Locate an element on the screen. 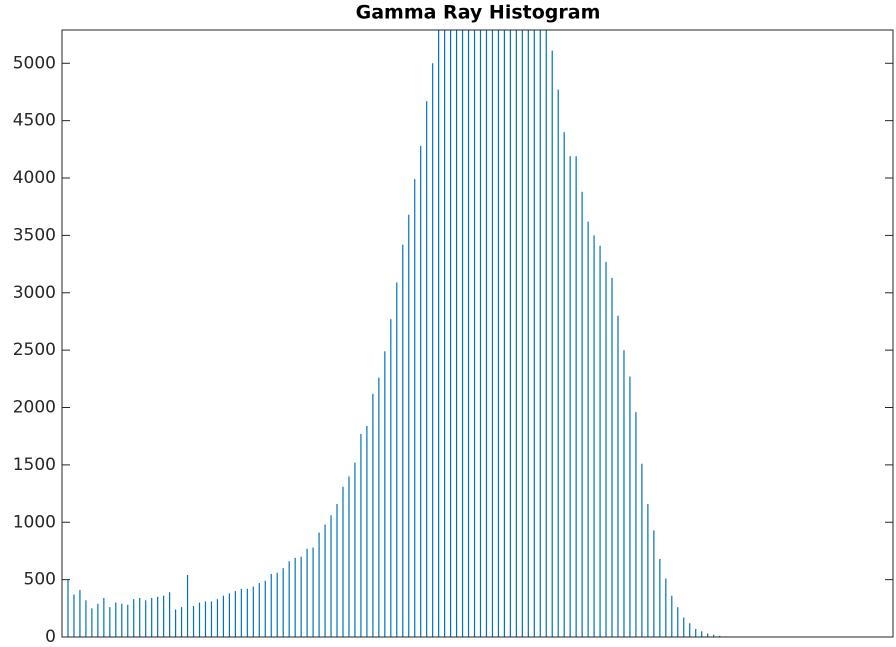 The width and height of the screenshot is (896, 647). y-tick-label: 3500 is located at coordinates (34, 235).